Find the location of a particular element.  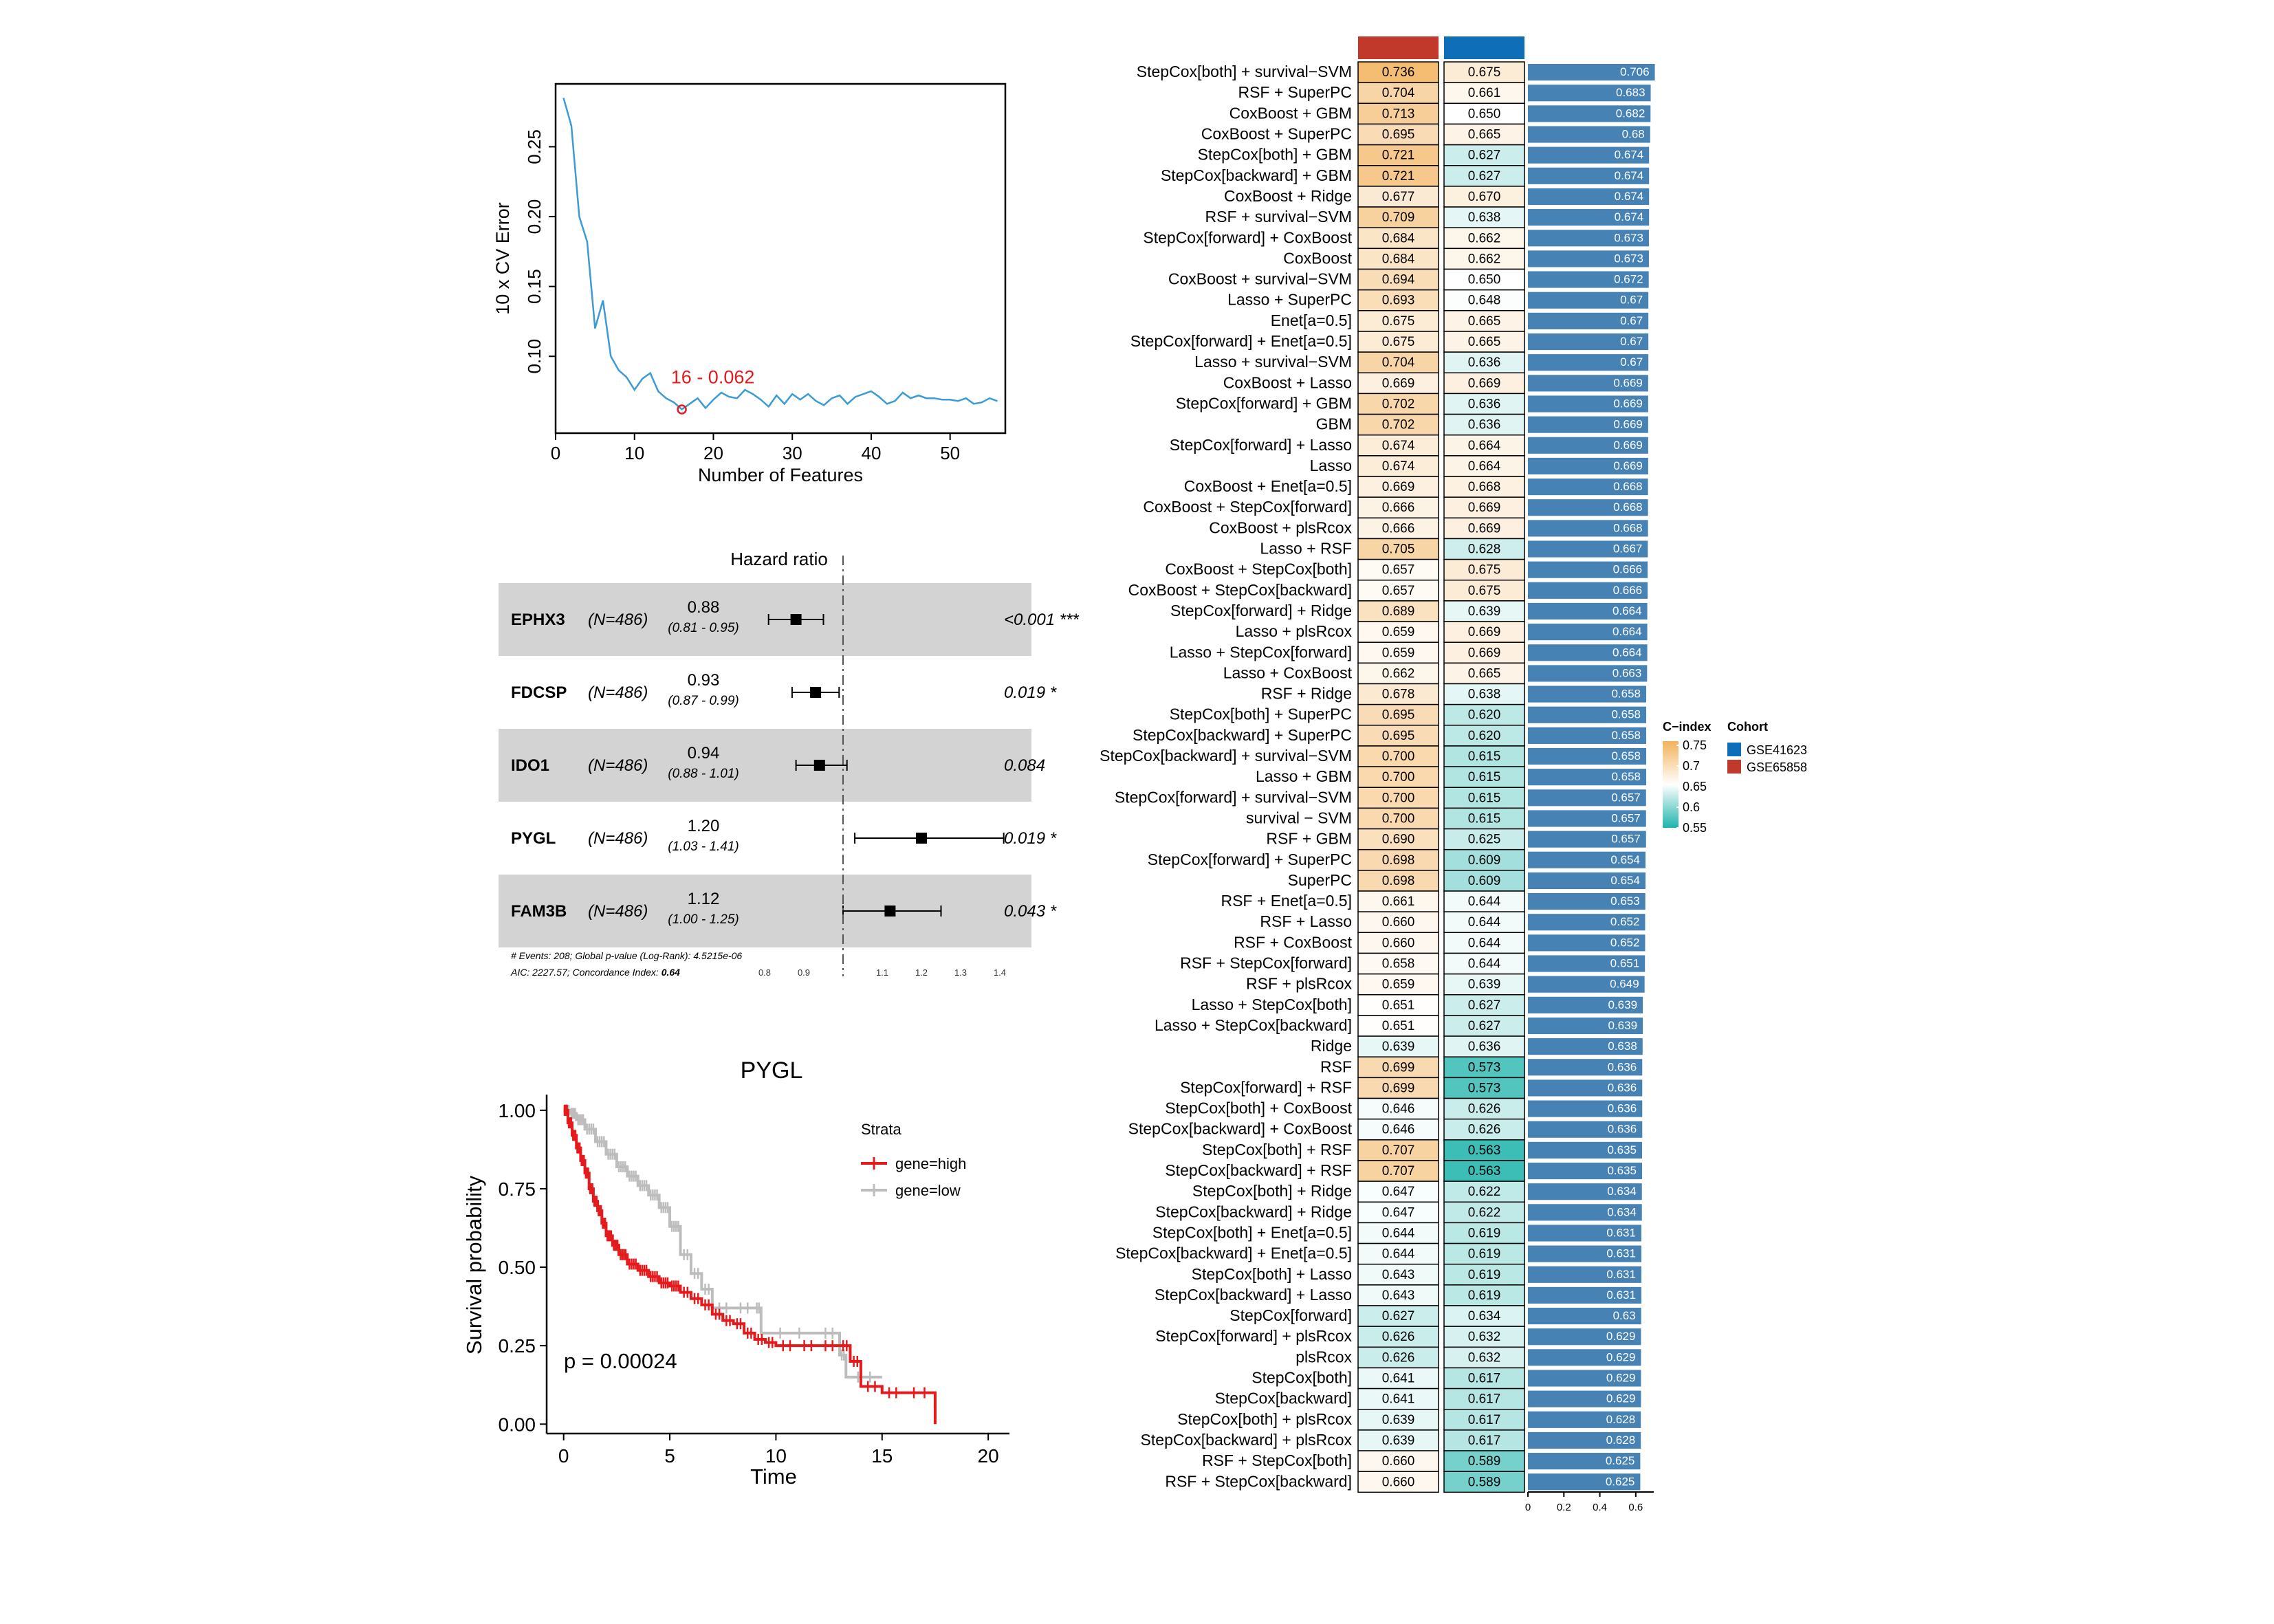

heatmap-header-gse41623 is located at coordinates (1484, 47).